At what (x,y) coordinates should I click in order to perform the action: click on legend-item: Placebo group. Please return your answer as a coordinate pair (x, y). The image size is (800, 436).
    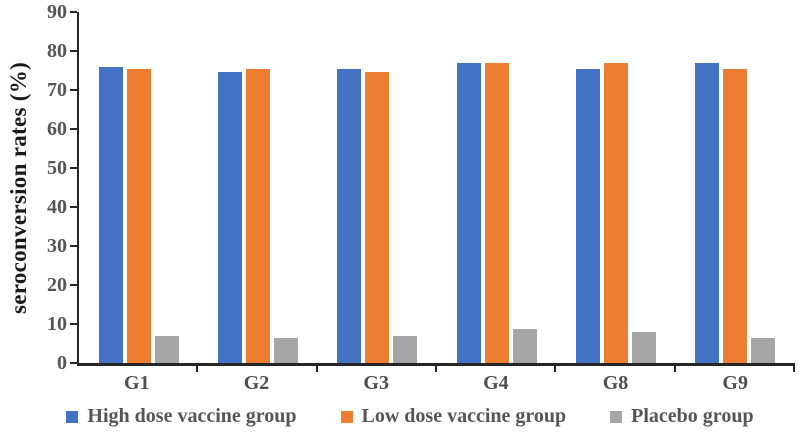
    Looking at the image, I should click on (682, 416).